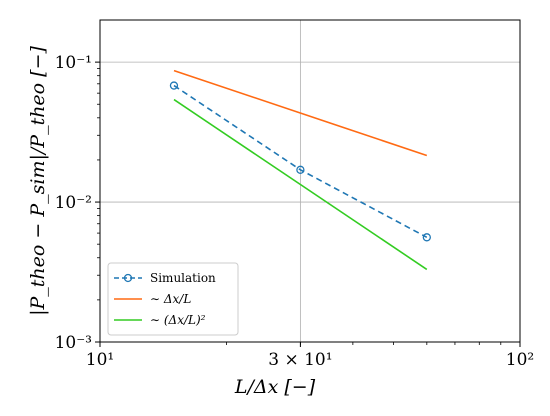 This screenshot has height=416, width=550. What do you see at coordinates (128, 278) in the screenshot?
I see `legend-marker-simulation` at bounding box center [128, 278].